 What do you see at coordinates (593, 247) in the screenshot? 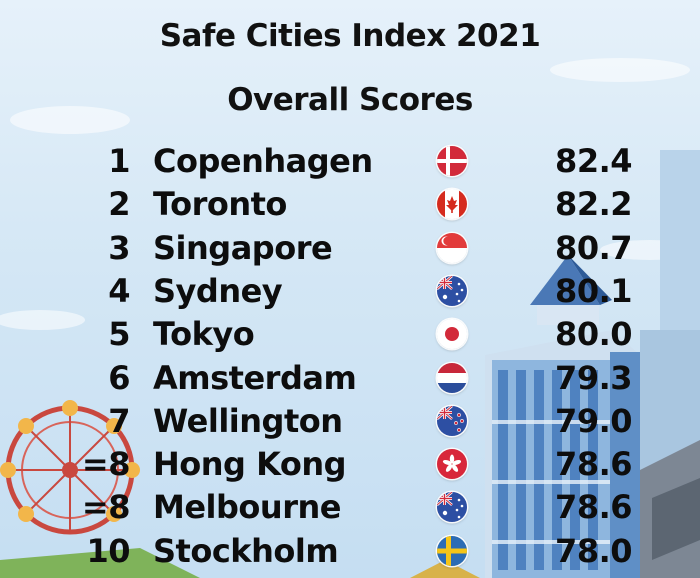
I see `score-value: 80.7` at bounding box center [593, 247].